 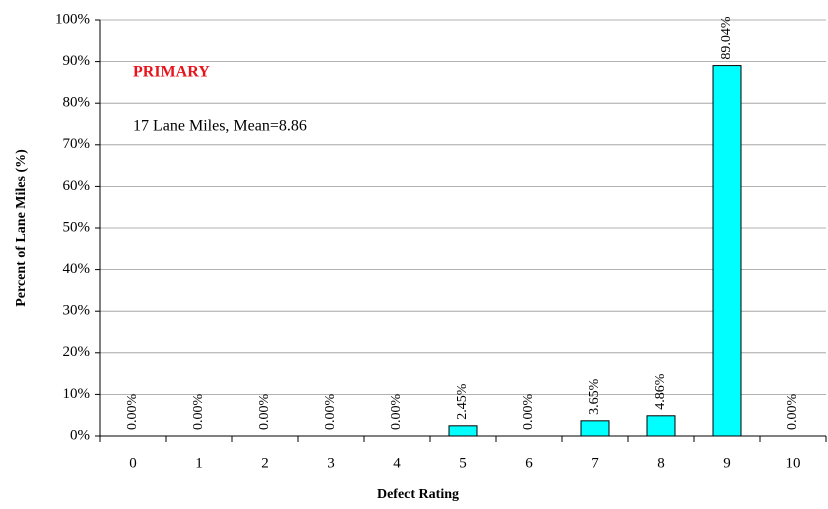 What do you see at coordinates (171, 72) in the screenshot?
I see `annotation: PRIMARY` at bounding box center [171, 72].